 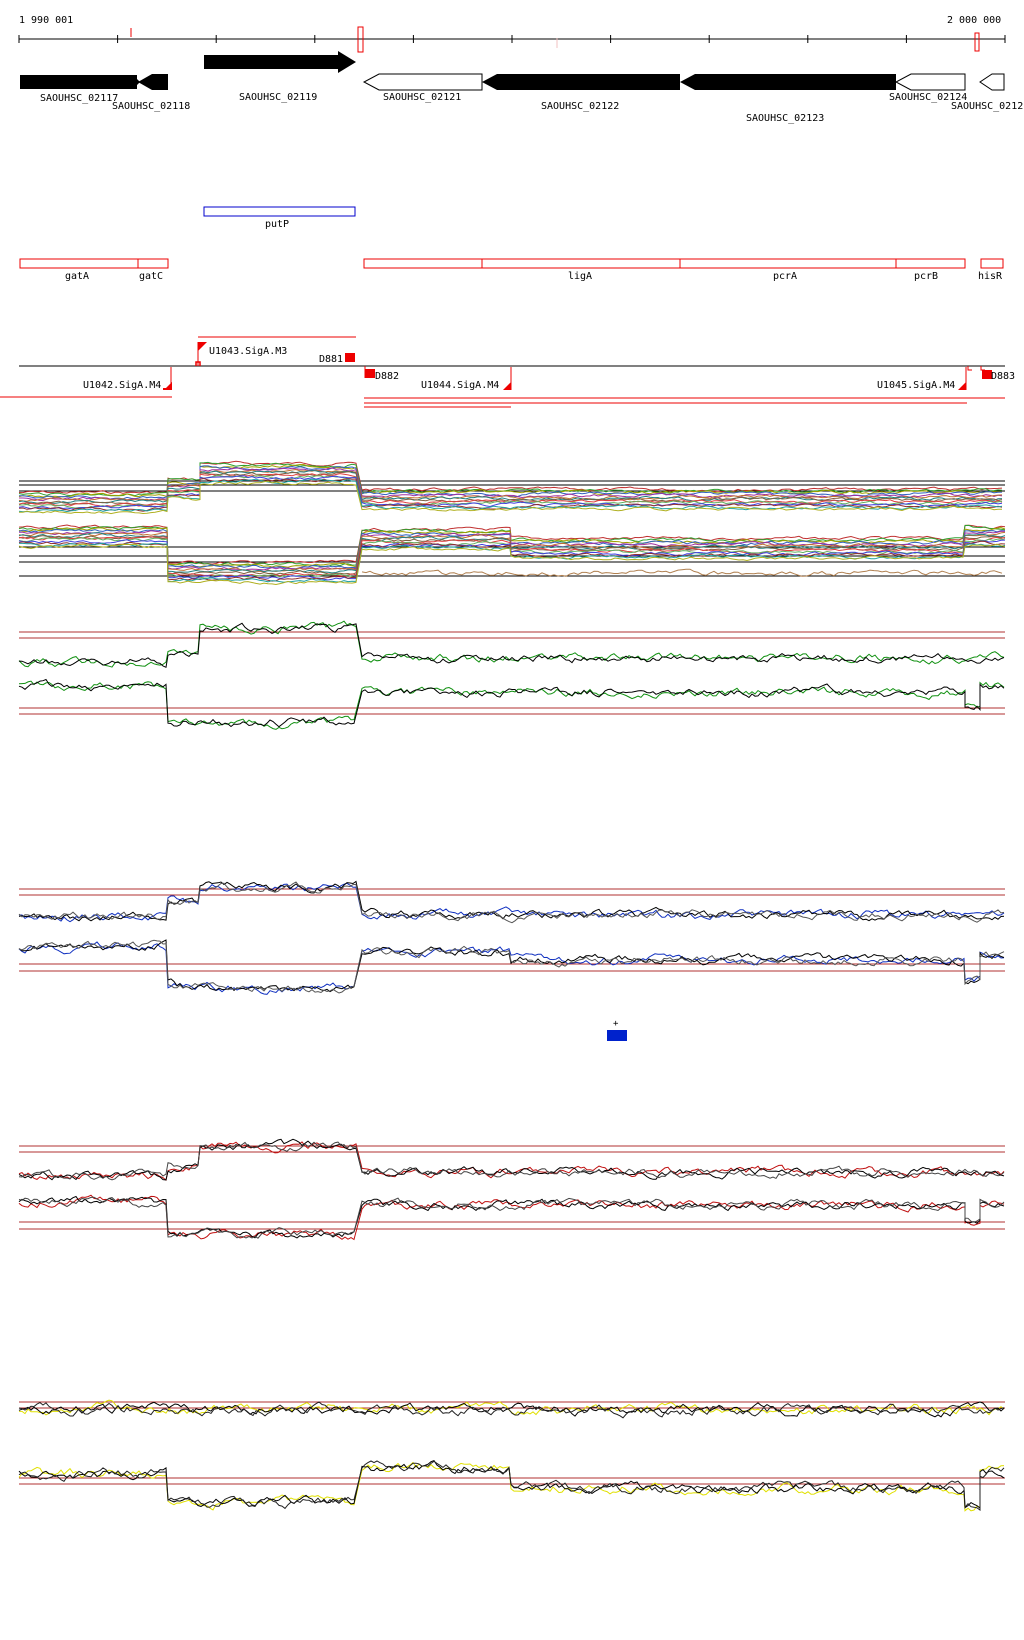 What do you see at coordinates (682, 572) in the screenshot?
I see `condition-outlier-line` at bounding box center [682, 572].